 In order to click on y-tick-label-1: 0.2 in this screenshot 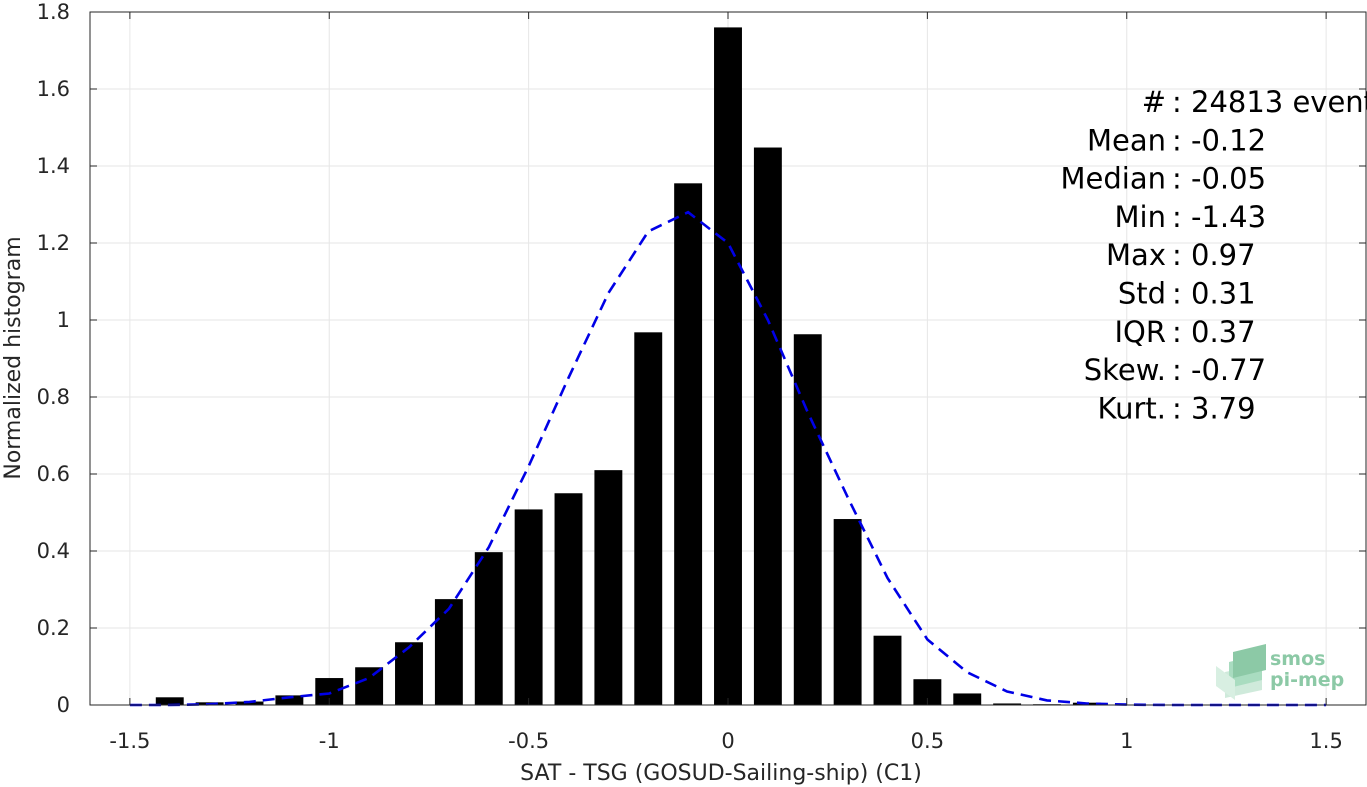, I will do `click(53, 628)`.